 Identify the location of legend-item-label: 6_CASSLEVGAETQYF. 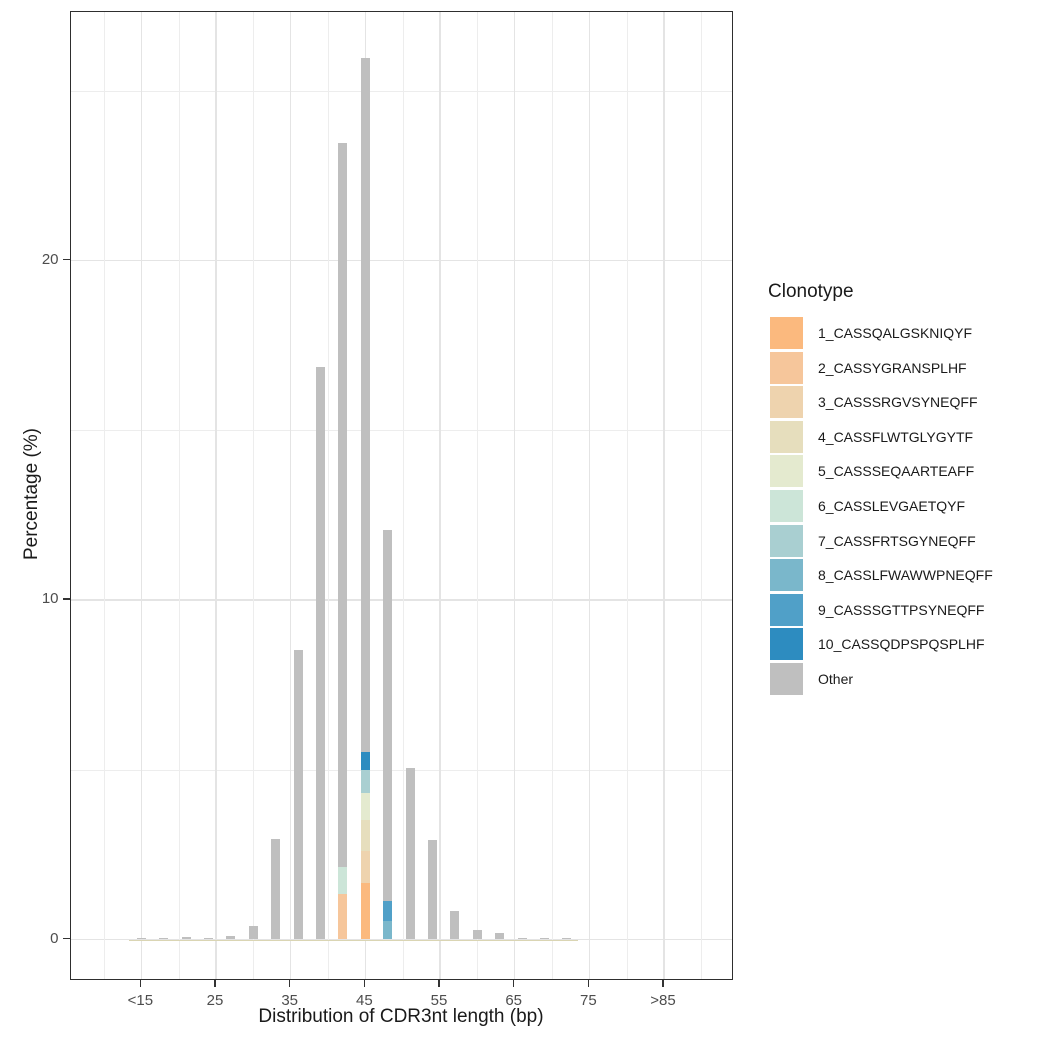
(892, 506).